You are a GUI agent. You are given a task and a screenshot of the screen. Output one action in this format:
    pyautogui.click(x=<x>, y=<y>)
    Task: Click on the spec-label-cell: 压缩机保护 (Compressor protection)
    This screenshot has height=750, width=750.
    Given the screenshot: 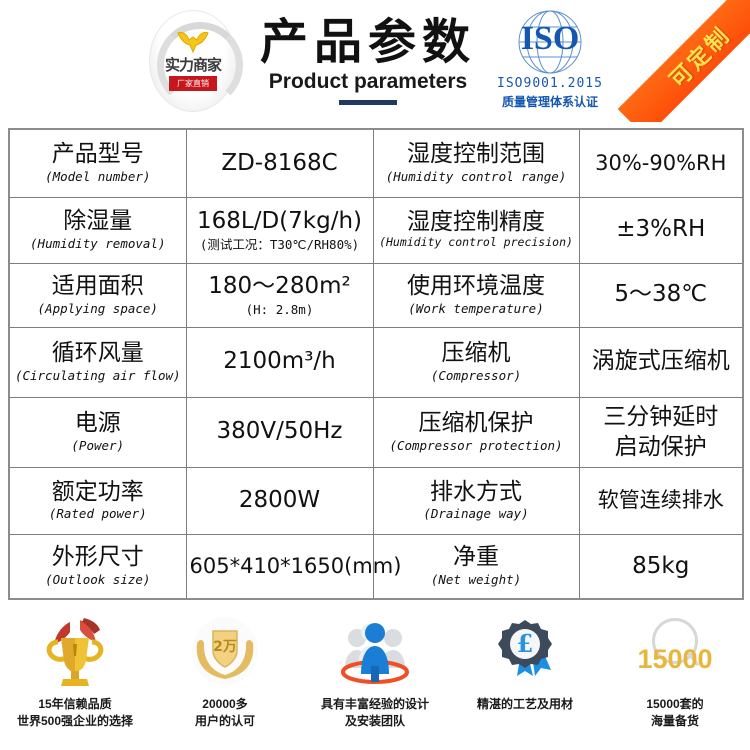 What is the action you would take?
    pyautogui.click(x=476, y=432)
    